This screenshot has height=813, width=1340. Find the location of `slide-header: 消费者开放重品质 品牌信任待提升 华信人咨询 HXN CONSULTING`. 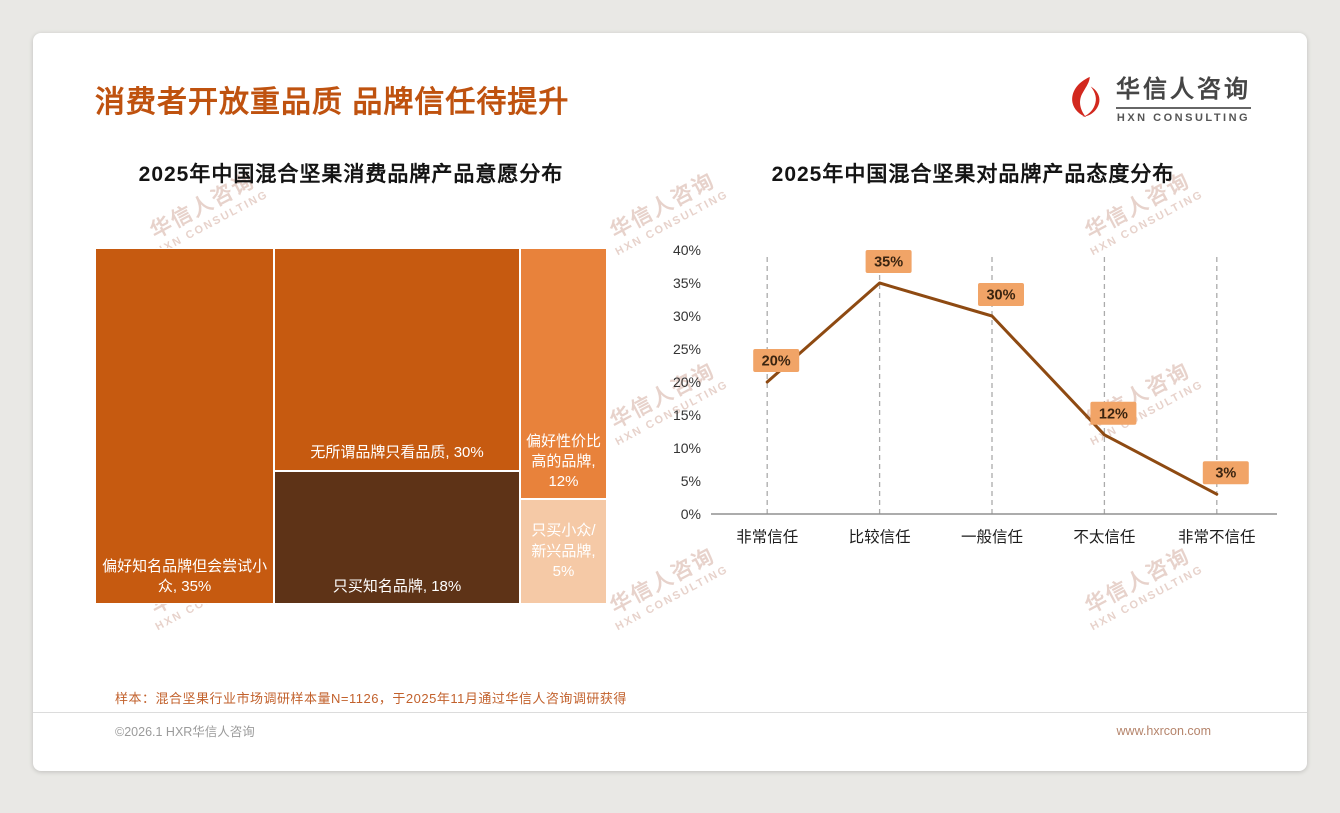

slide-header: 消费者开放重品质 品牌信任待提升 华信人咨询 HXN CONSULTING is located at coordinates (670, 78).